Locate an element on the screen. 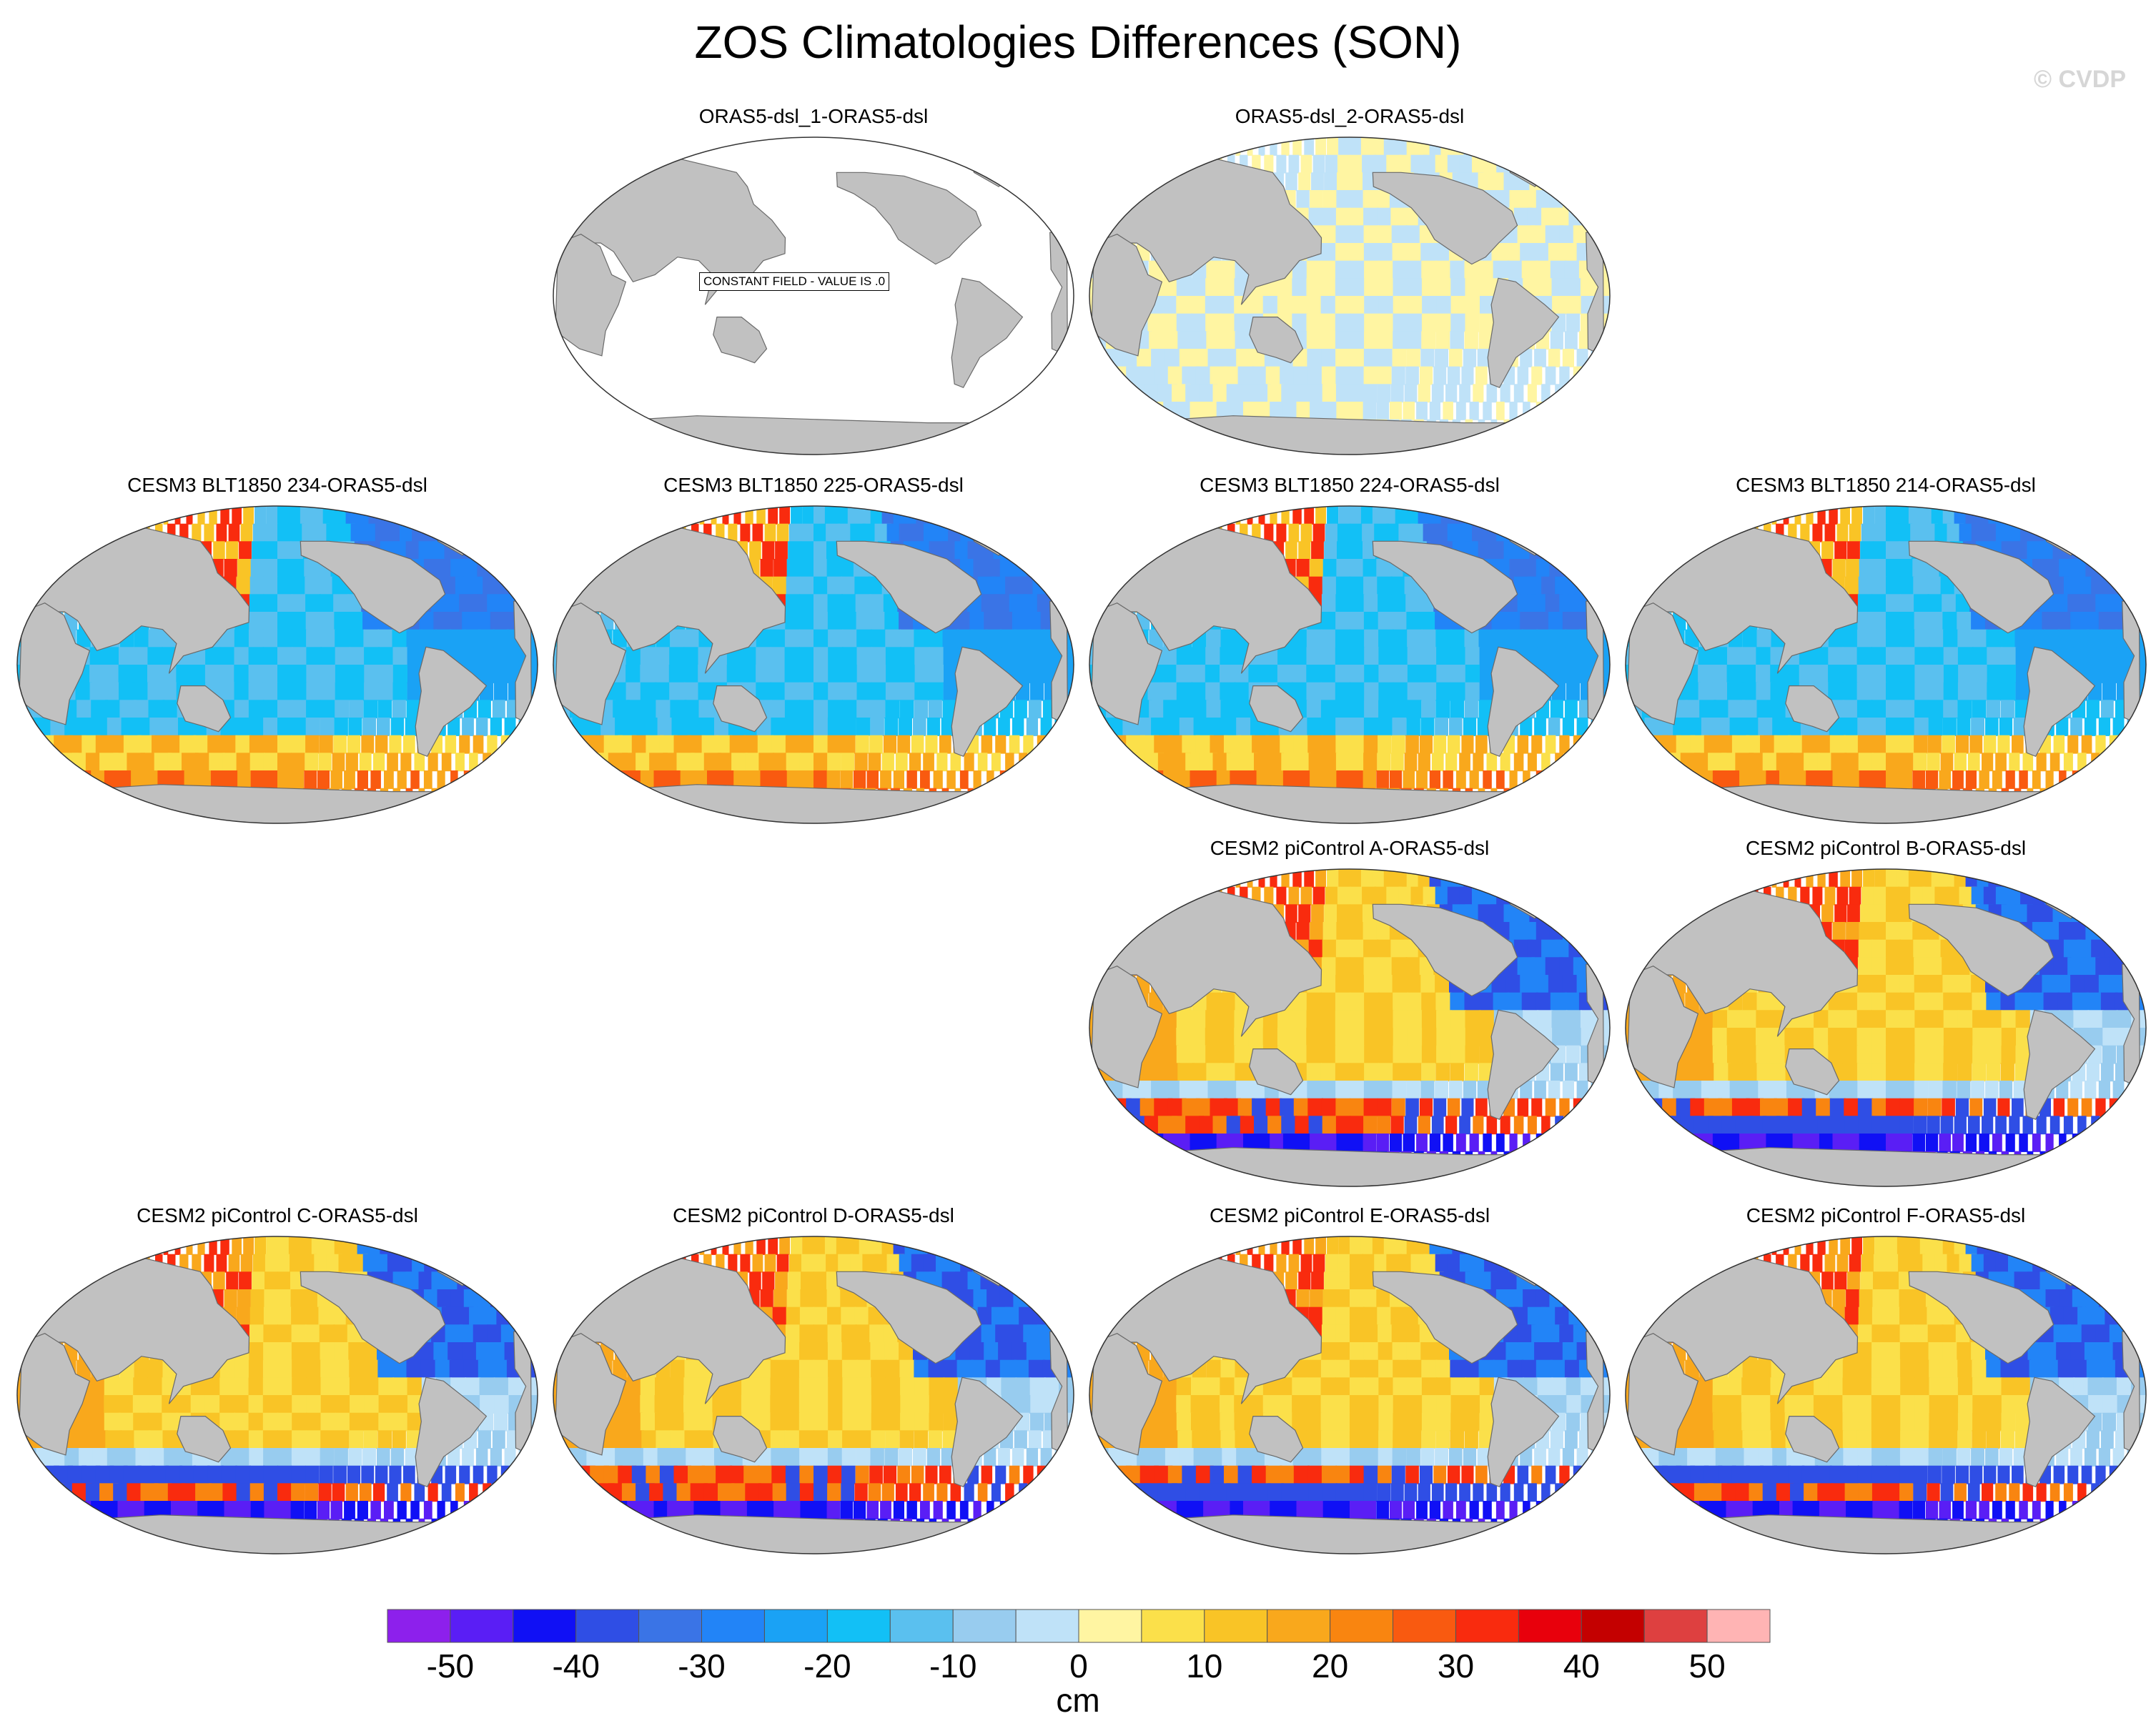  map-border is located at coordinates (1350, 296).